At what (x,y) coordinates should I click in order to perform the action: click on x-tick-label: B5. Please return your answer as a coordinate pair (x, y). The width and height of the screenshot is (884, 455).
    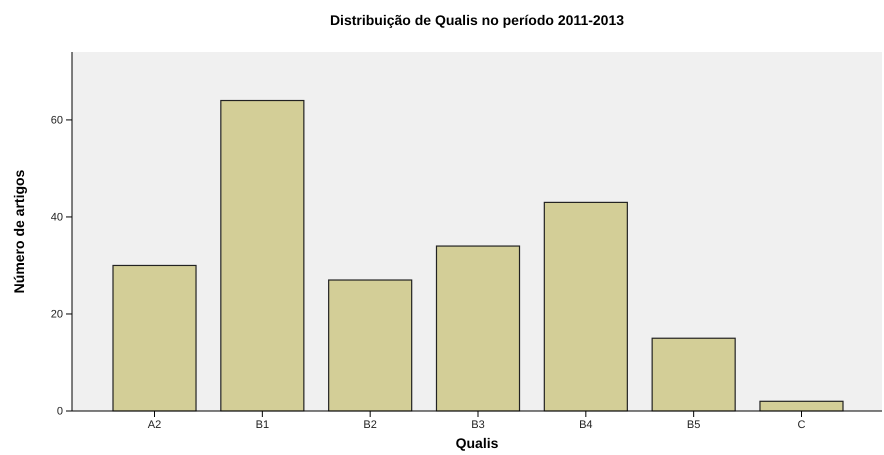
    Looking at the image, I should click on (693, 424).